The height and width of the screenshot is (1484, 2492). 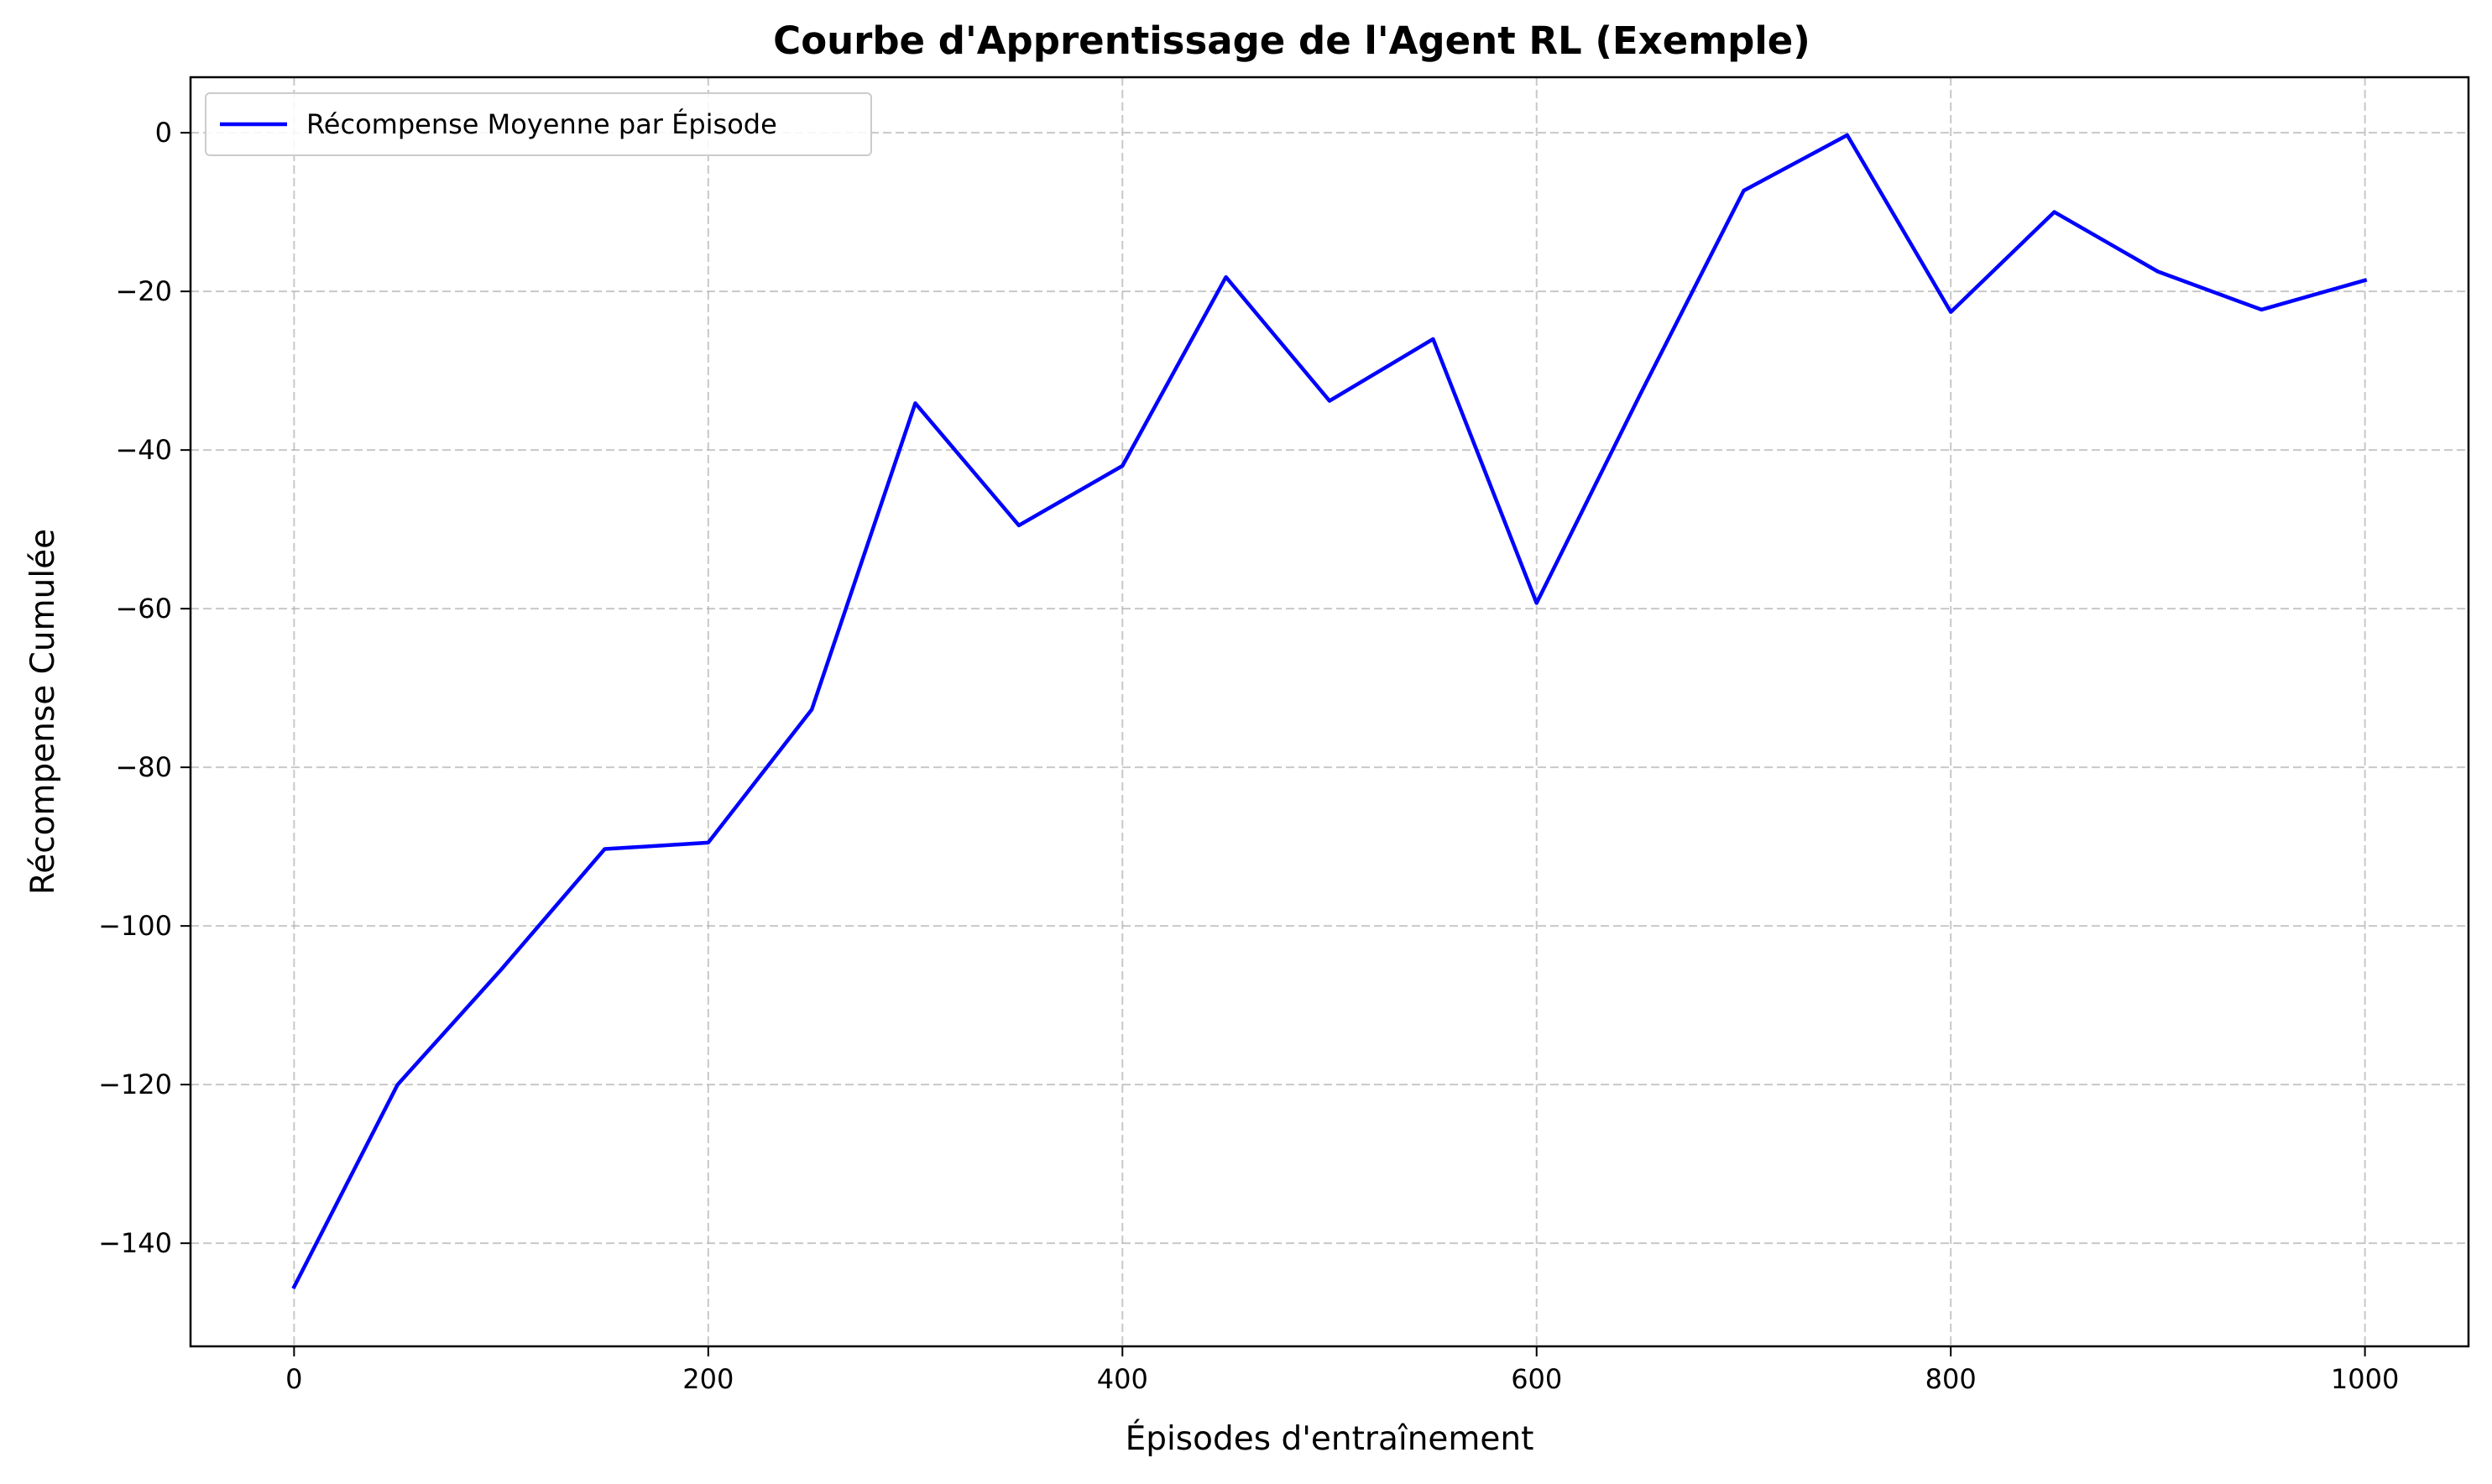 What do you see at coordinates (1951, 1379) in the screenshot?
I see `x-tick-label: 800` at bounding box center [1951, 1379].